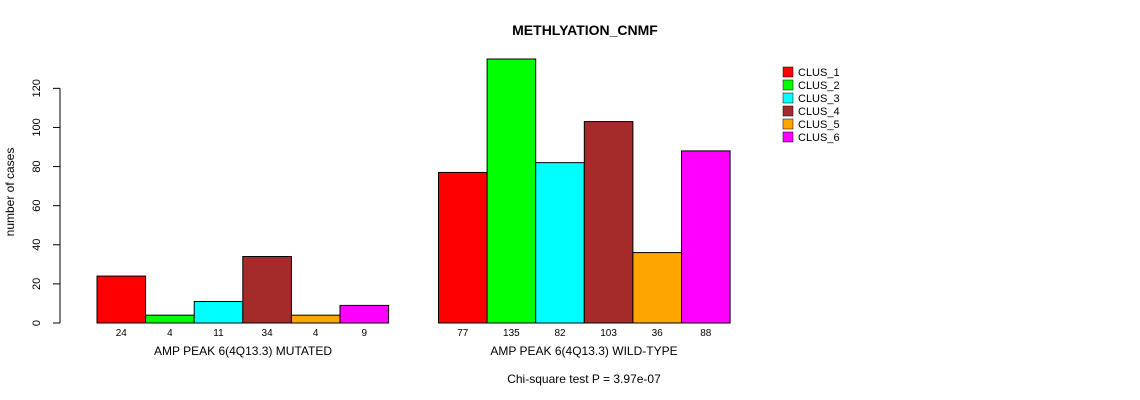 The height and width of the screenshot is (400, 1140). Describe the element at coordinates (583, 351) in the screenshot. I see `group-label-wild-type: AMP PEAK 6(4Q13.3) WILD-TYPE` at that location.